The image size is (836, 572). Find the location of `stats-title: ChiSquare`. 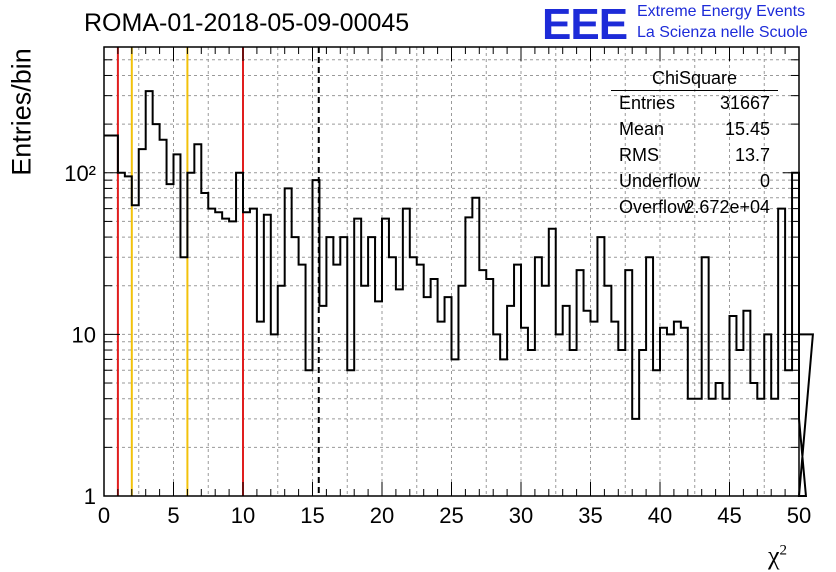

stats-title: ChiSquare is located at coordinates (694, 79).